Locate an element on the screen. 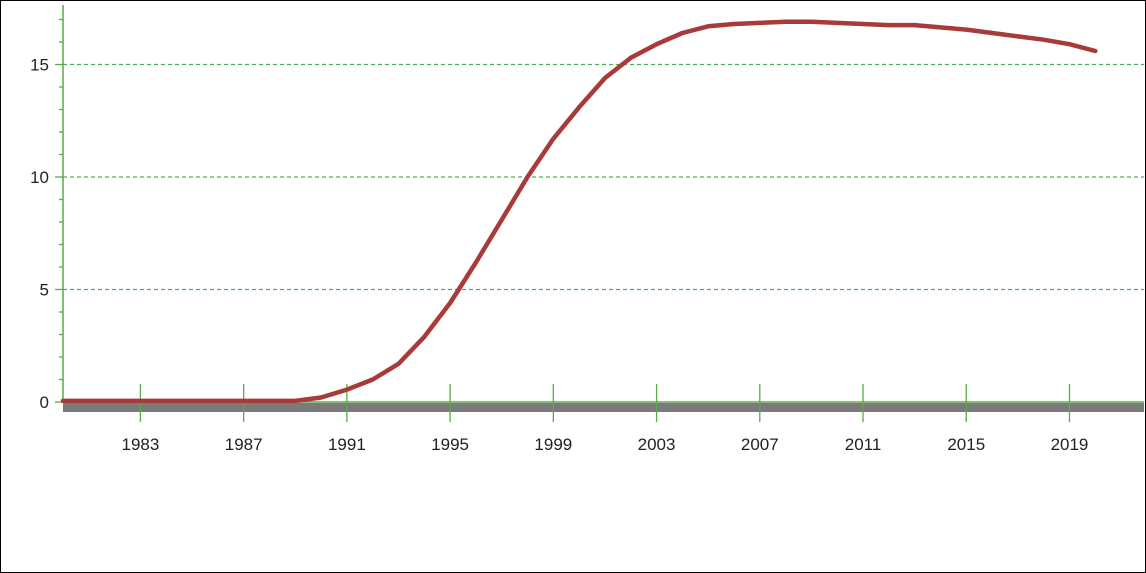 The image size is (1146, 573). x-tick-label: 1999 is located at coordinates (553, 444).